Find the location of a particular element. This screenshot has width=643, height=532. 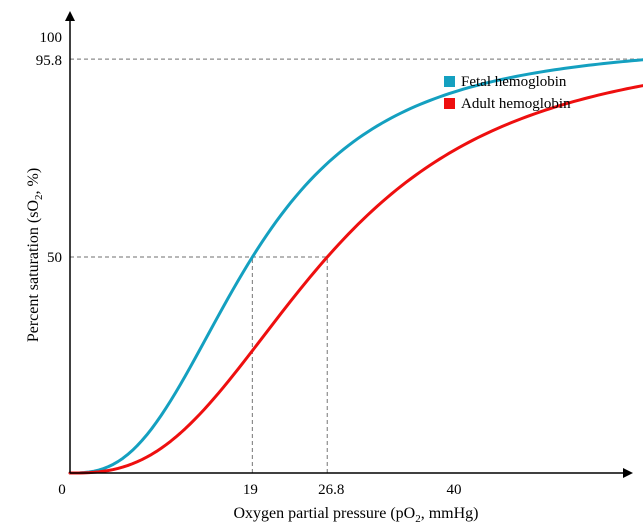

y-tick-label: 95.8 is located at coordinates (49, 61).